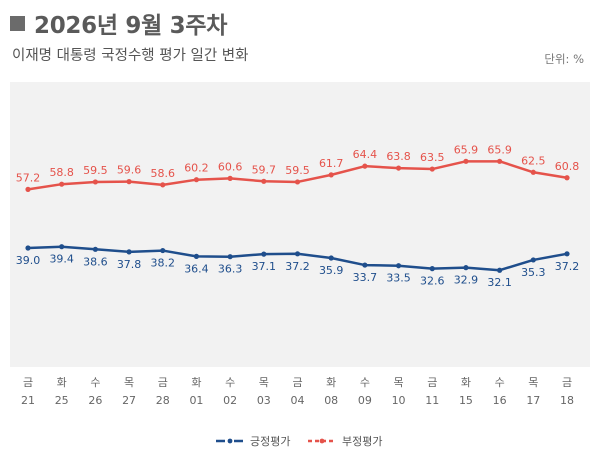  I want to click on positive-data-label: 33.5, so click(398, 278).